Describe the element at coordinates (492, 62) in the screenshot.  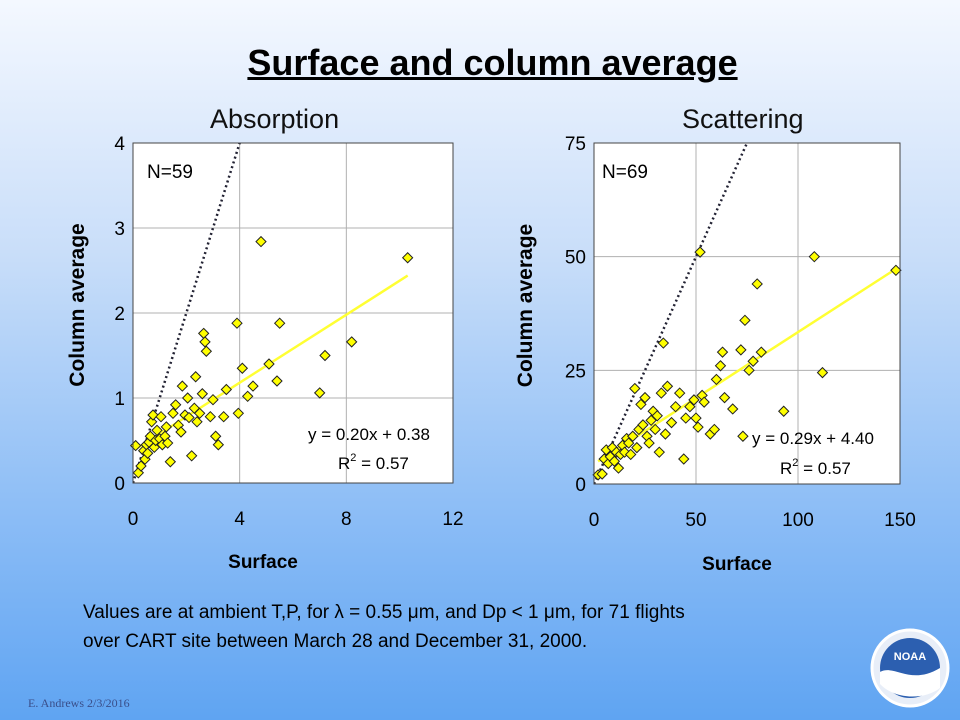
I see `slide-title: Surface and column average` at that location.